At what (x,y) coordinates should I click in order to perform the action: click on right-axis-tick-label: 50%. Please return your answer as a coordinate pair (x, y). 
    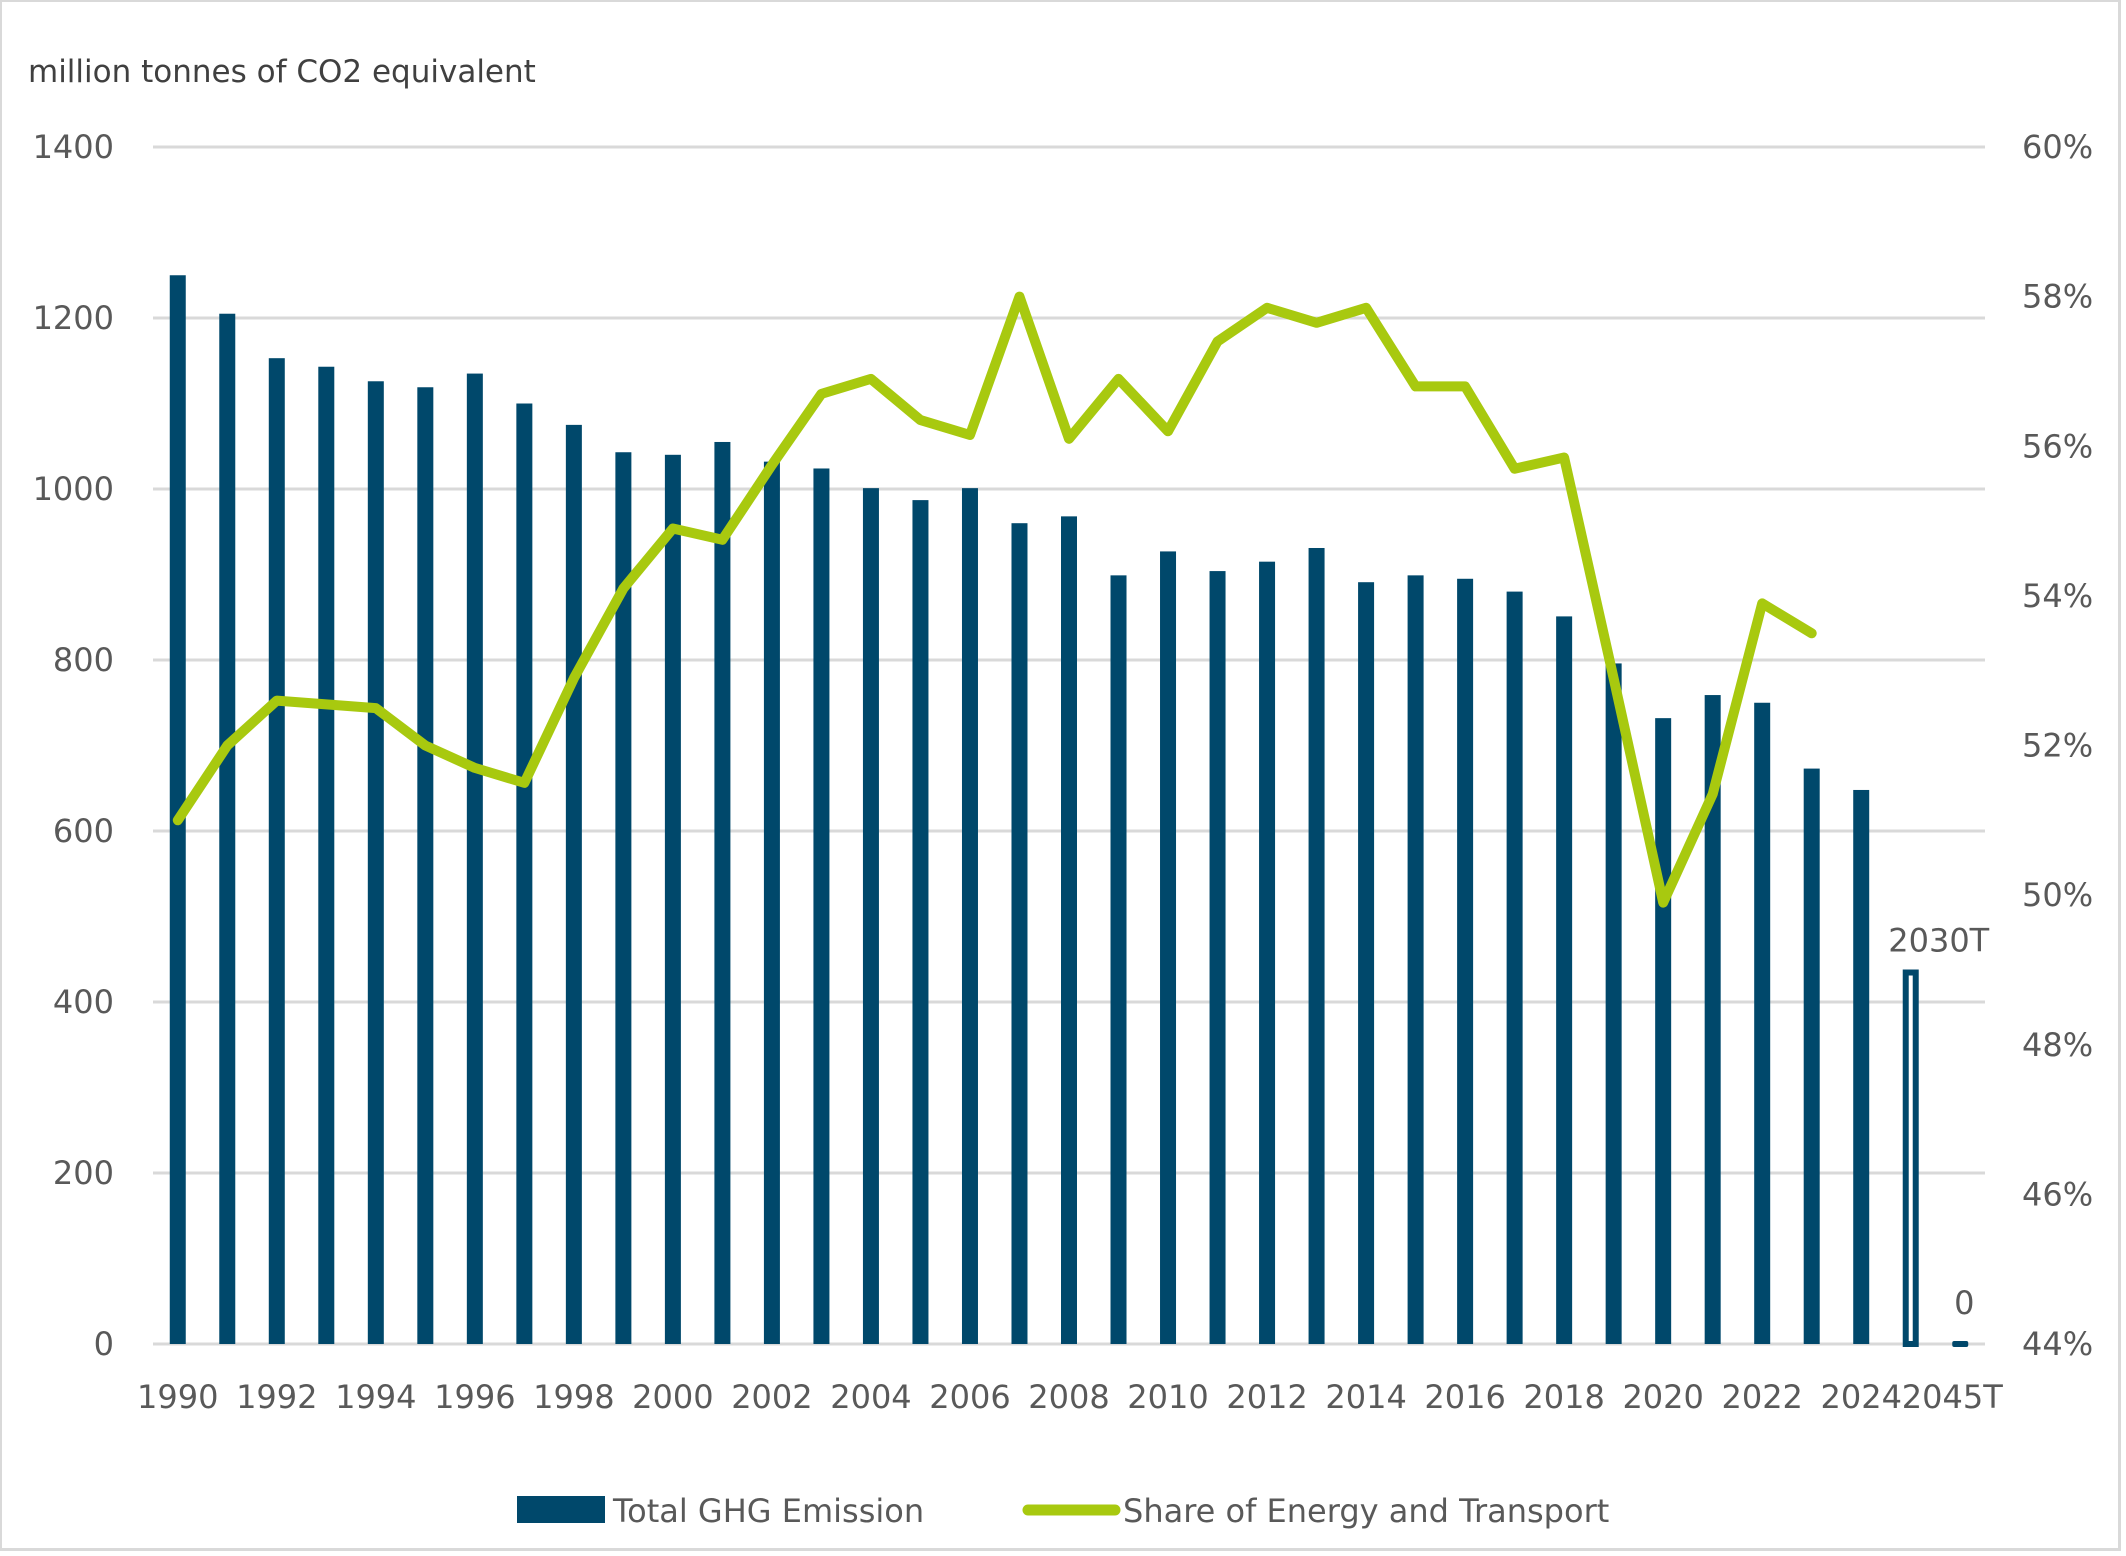
    Looking at the image, I should click on (2057, 895).